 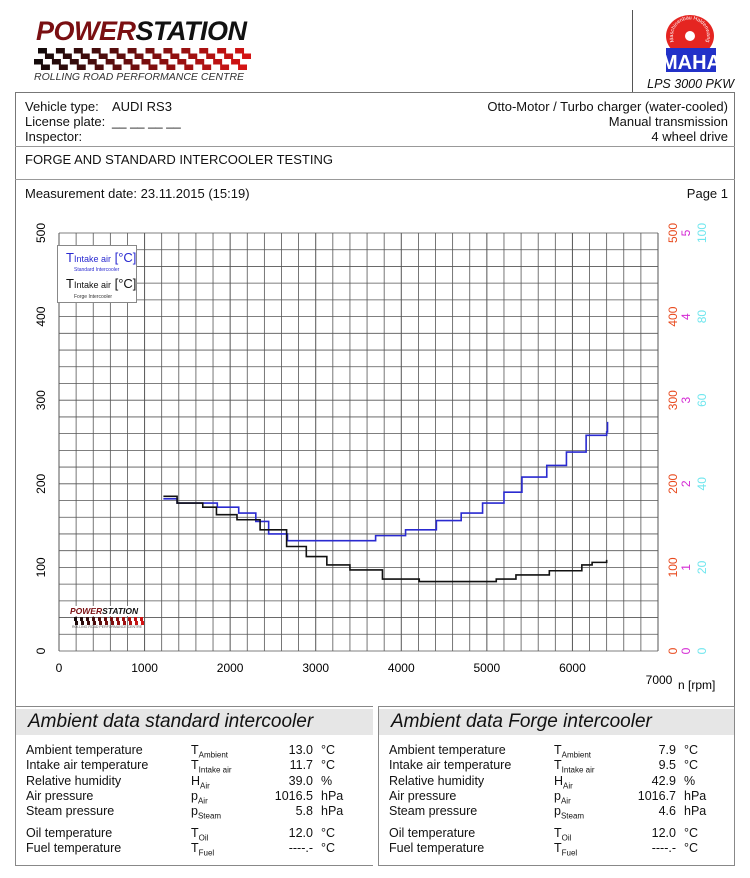 What do you see at coordinates (300, 847) in the screenshot?
I see `ambient-value: ----.-` at bounding box center [300, 847].